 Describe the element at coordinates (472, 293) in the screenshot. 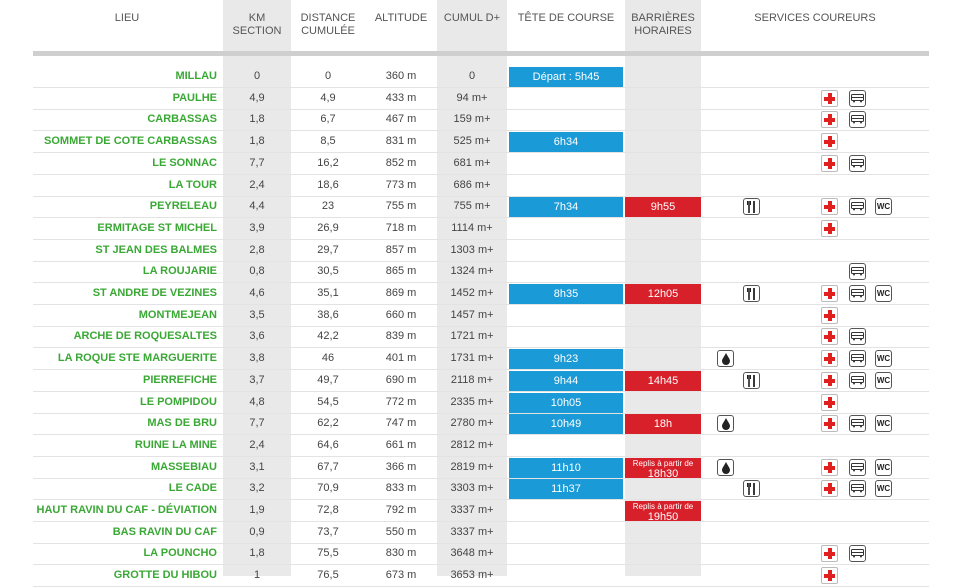

I see `cumul-d-plus: 1452 m+` at that location.